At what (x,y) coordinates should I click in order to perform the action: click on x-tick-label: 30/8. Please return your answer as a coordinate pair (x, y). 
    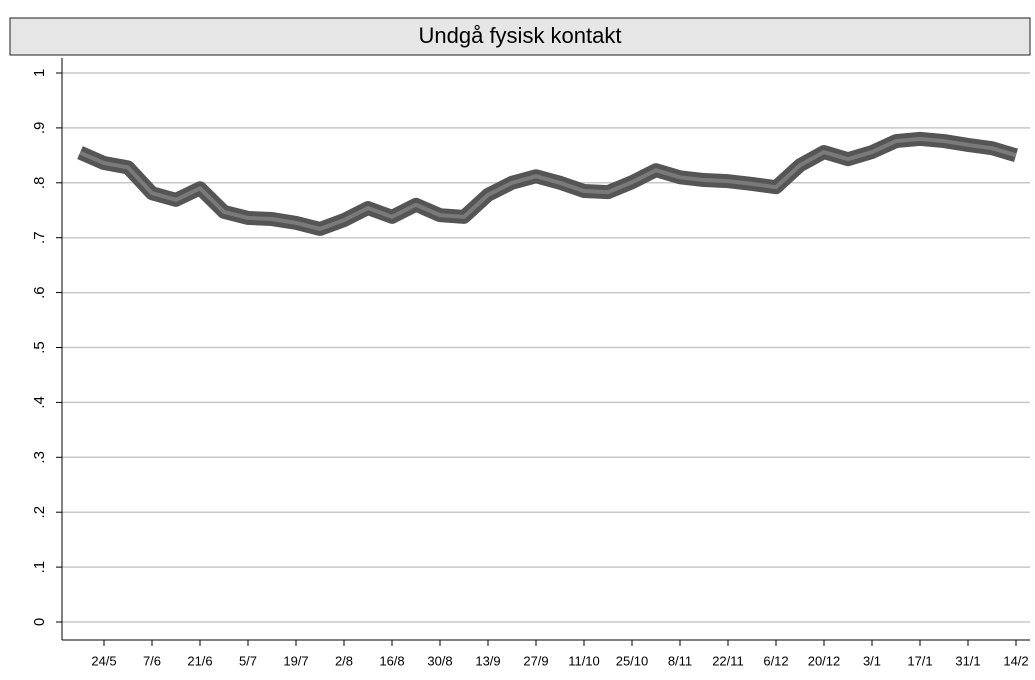
    Looking at the image, I should click on (439, 660).